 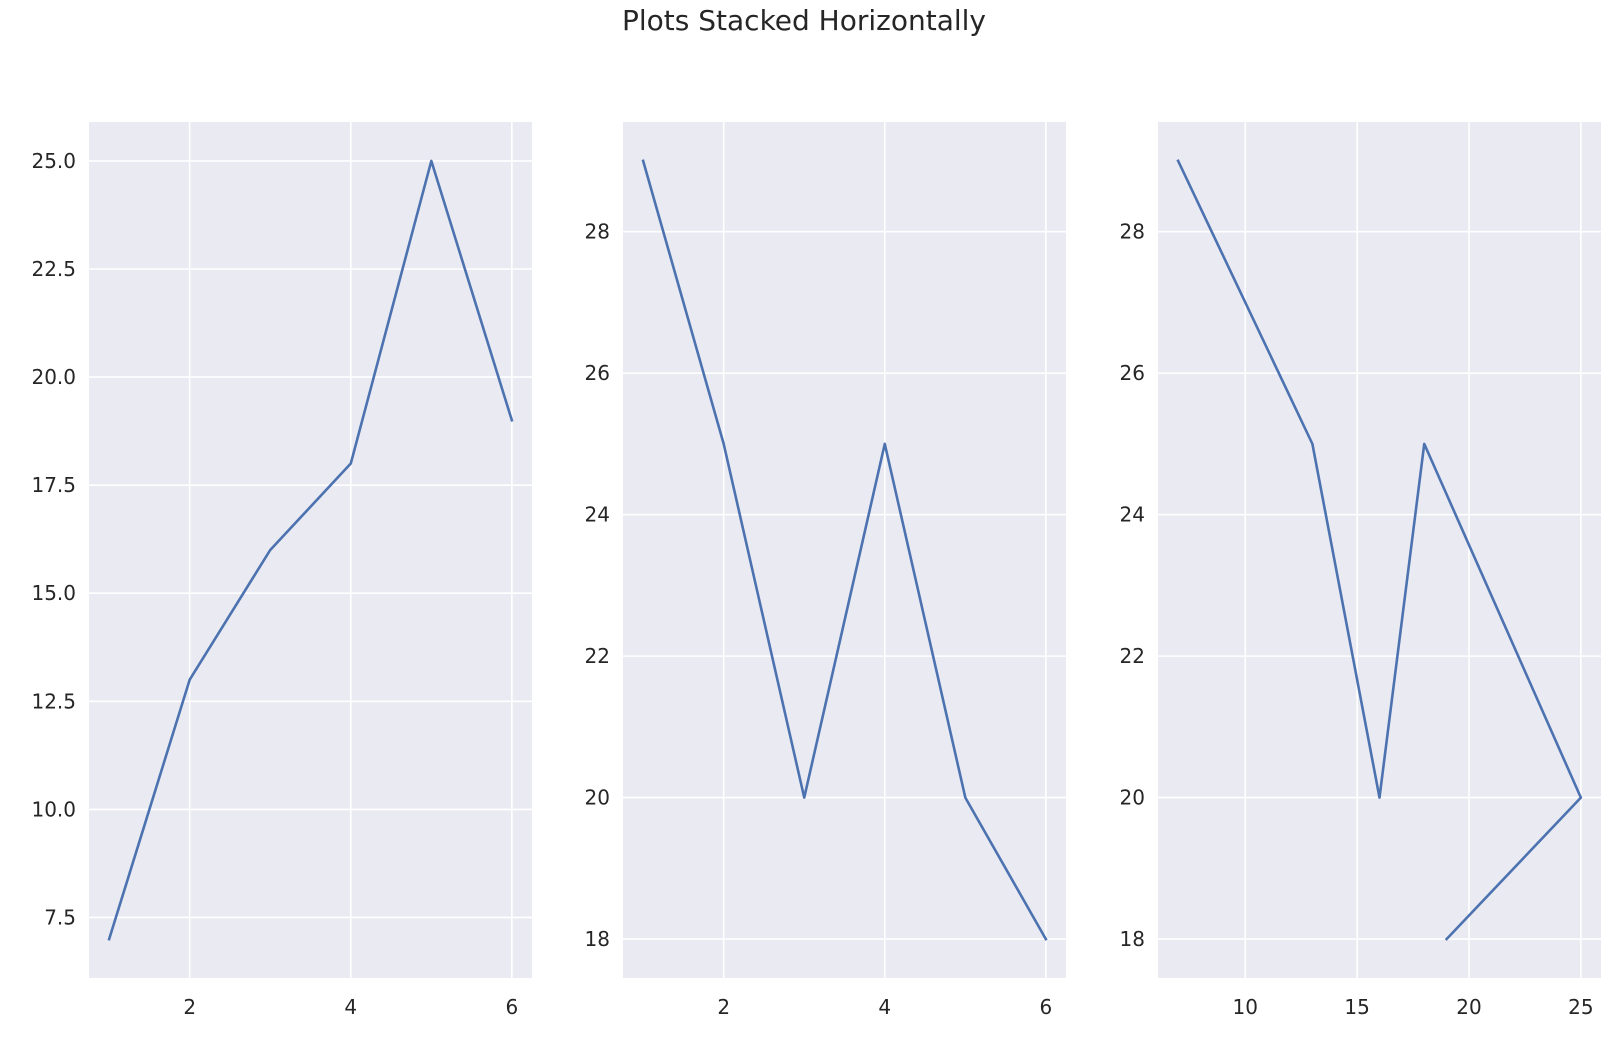 What do you see at coordinates (60, 917) in the screenshot?
I see `y-tick-label: 7.5` at bounding box center [60, 917].